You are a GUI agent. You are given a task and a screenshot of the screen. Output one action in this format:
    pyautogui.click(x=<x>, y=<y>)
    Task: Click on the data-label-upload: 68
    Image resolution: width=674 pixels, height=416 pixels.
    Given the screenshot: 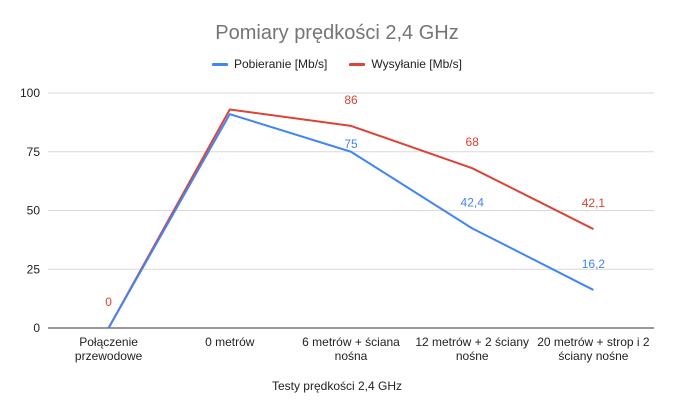 What is the action you would take?
    pyautogui.click(x=473, y=142)
    